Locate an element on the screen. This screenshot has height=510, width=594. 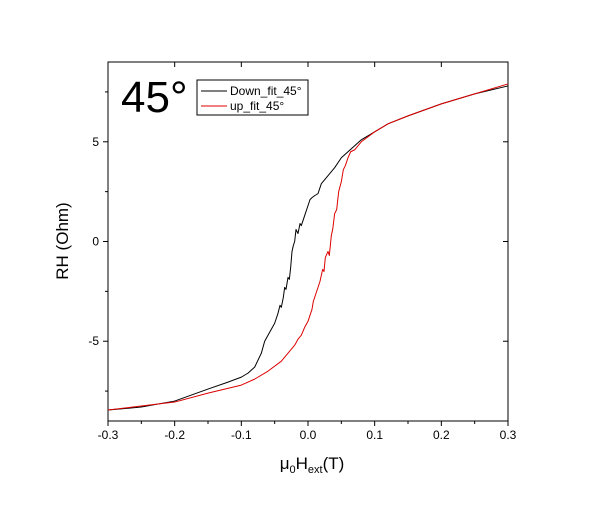
legend: Down_fit_45° up_fit_45° is located at coordinates (252, 97).